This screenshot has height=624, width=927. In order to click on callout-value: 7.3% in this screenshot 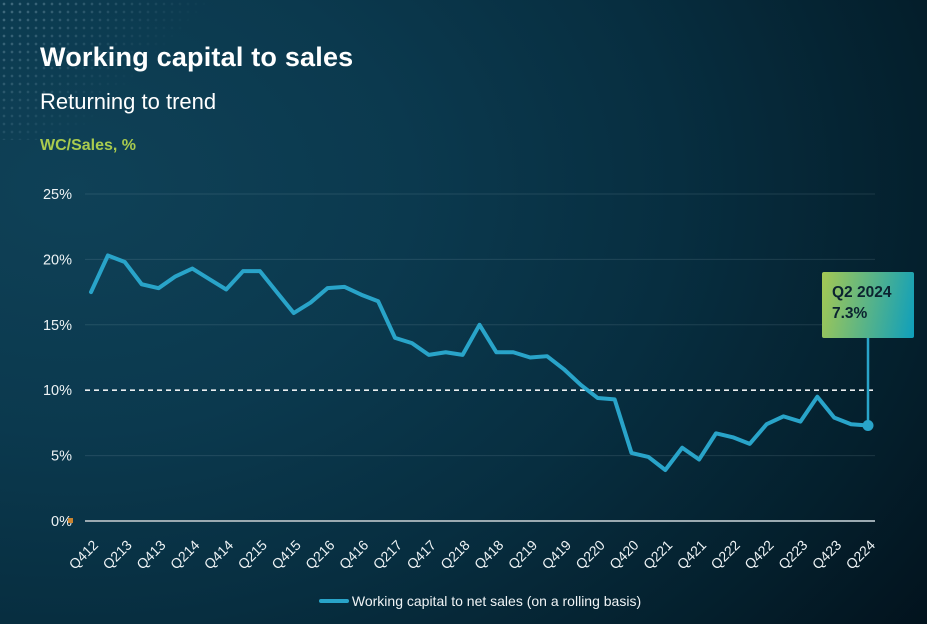, I will do `click(850, 313)`.